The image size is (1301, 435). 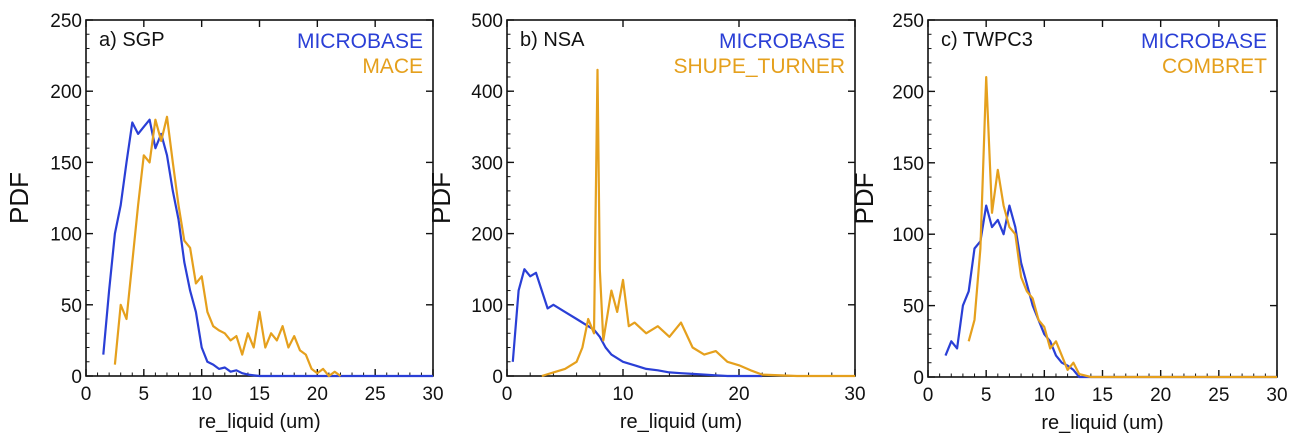 What do you see at coordinates (66, 92) in the screenshot?
I see `panel-1-ytick-label: 200` at bounding box center [66, 92].